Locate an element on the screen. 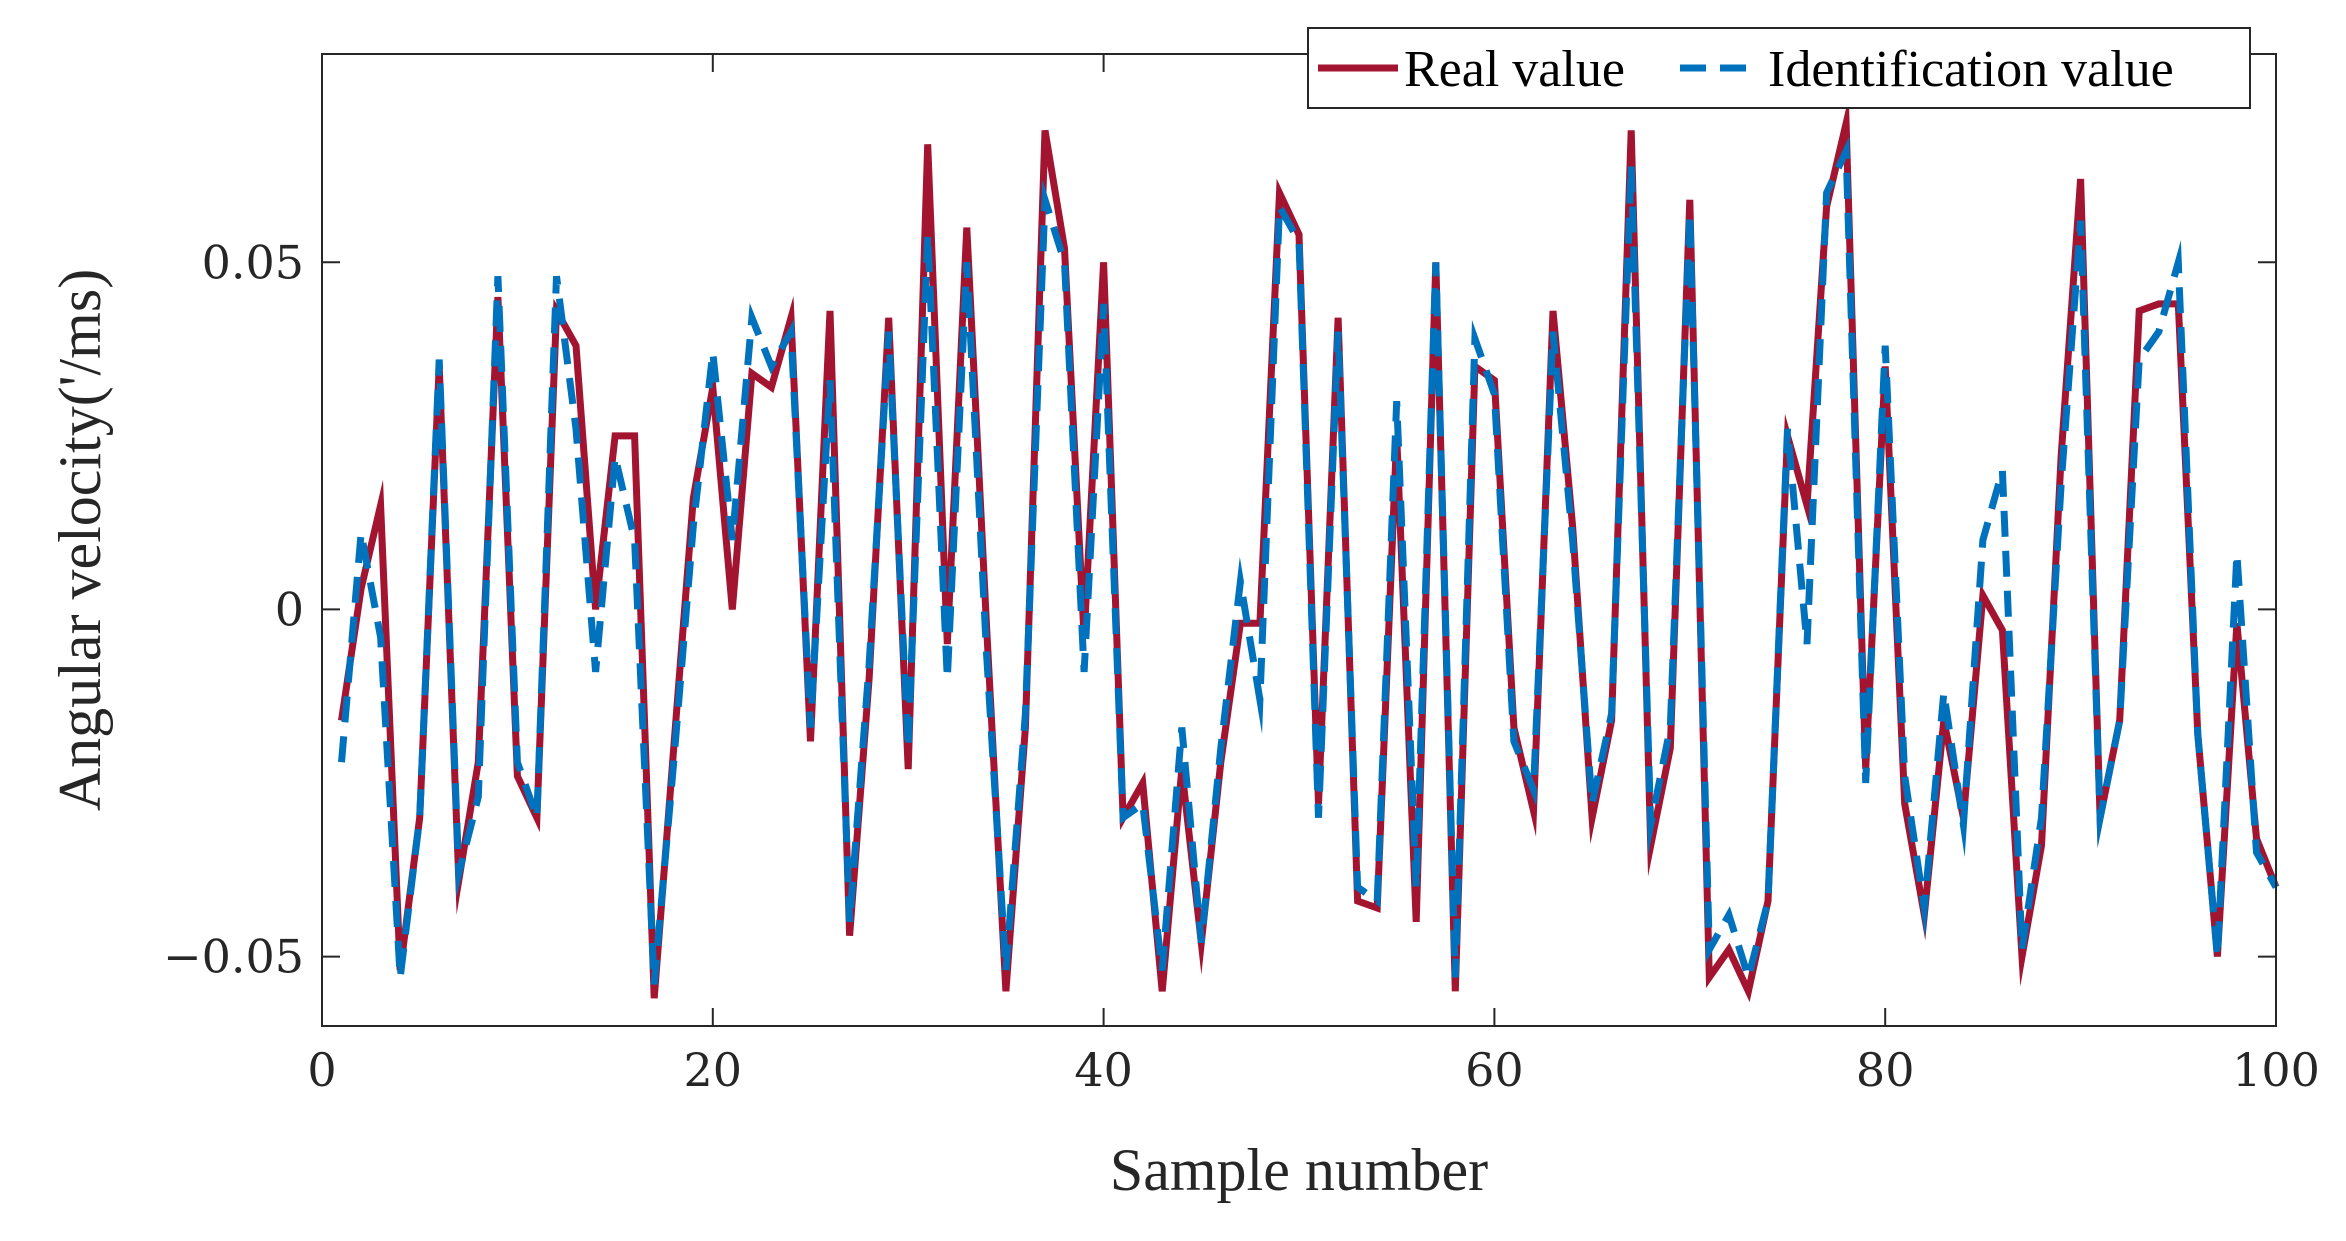  y-tick-label: −0.05 is located at coordinates (233, 957).